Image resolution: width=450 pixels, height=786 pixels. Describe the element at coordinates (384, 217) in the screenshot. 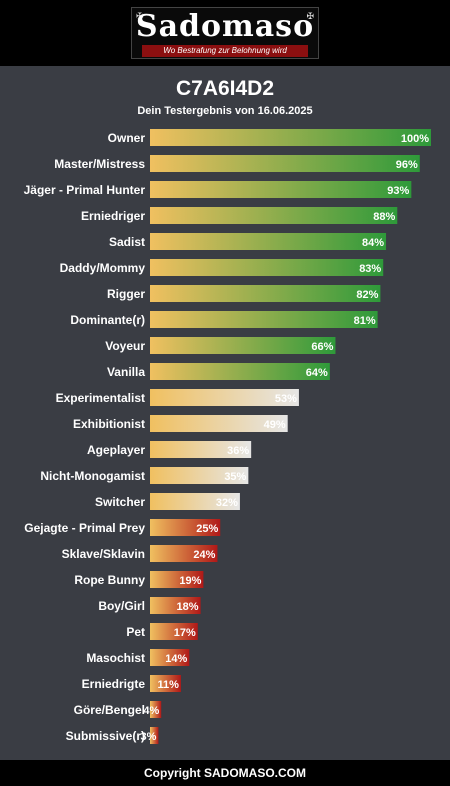

I see `value-label: 88%` at that location.